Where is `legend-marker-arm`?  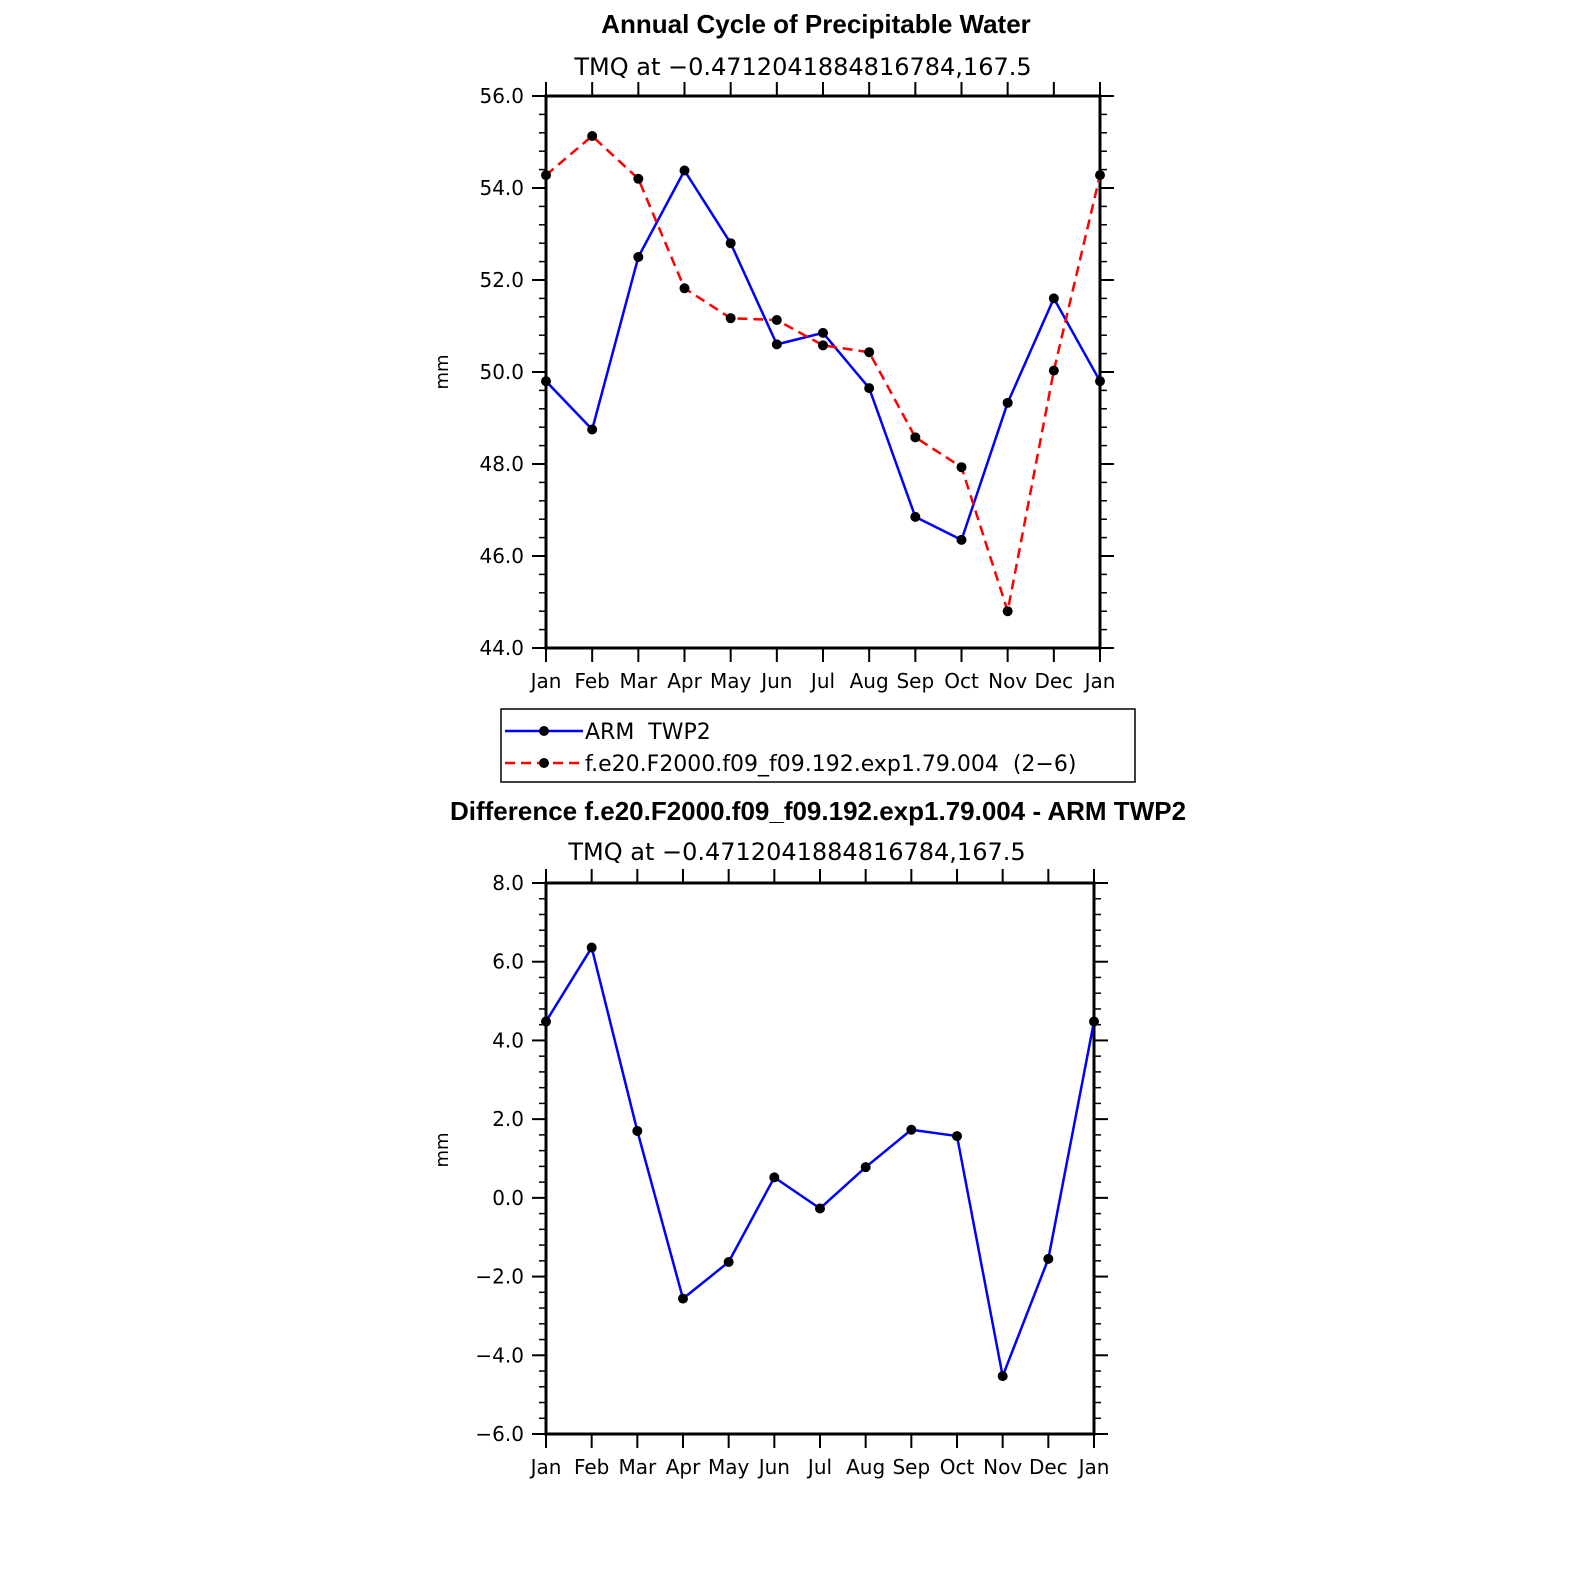
legend-marker-arm is located at coordinates (544, 731).